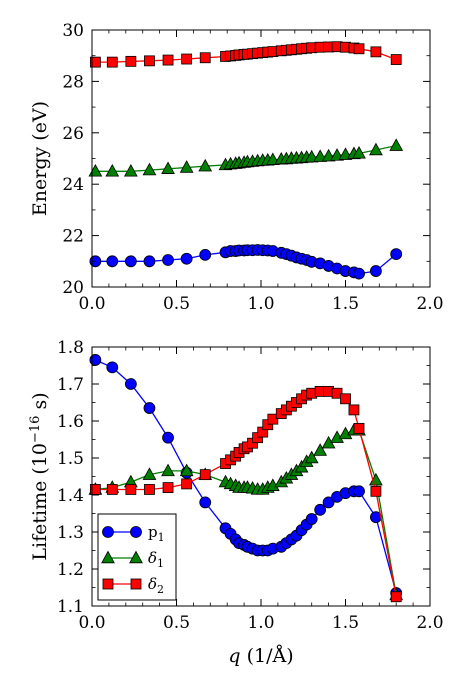 Image resolution: width=450 pixels, height=692 pixels. Describe the element at coordinates (73, 134) in the screenshot. I see `y-tick-label: 26` at that location.